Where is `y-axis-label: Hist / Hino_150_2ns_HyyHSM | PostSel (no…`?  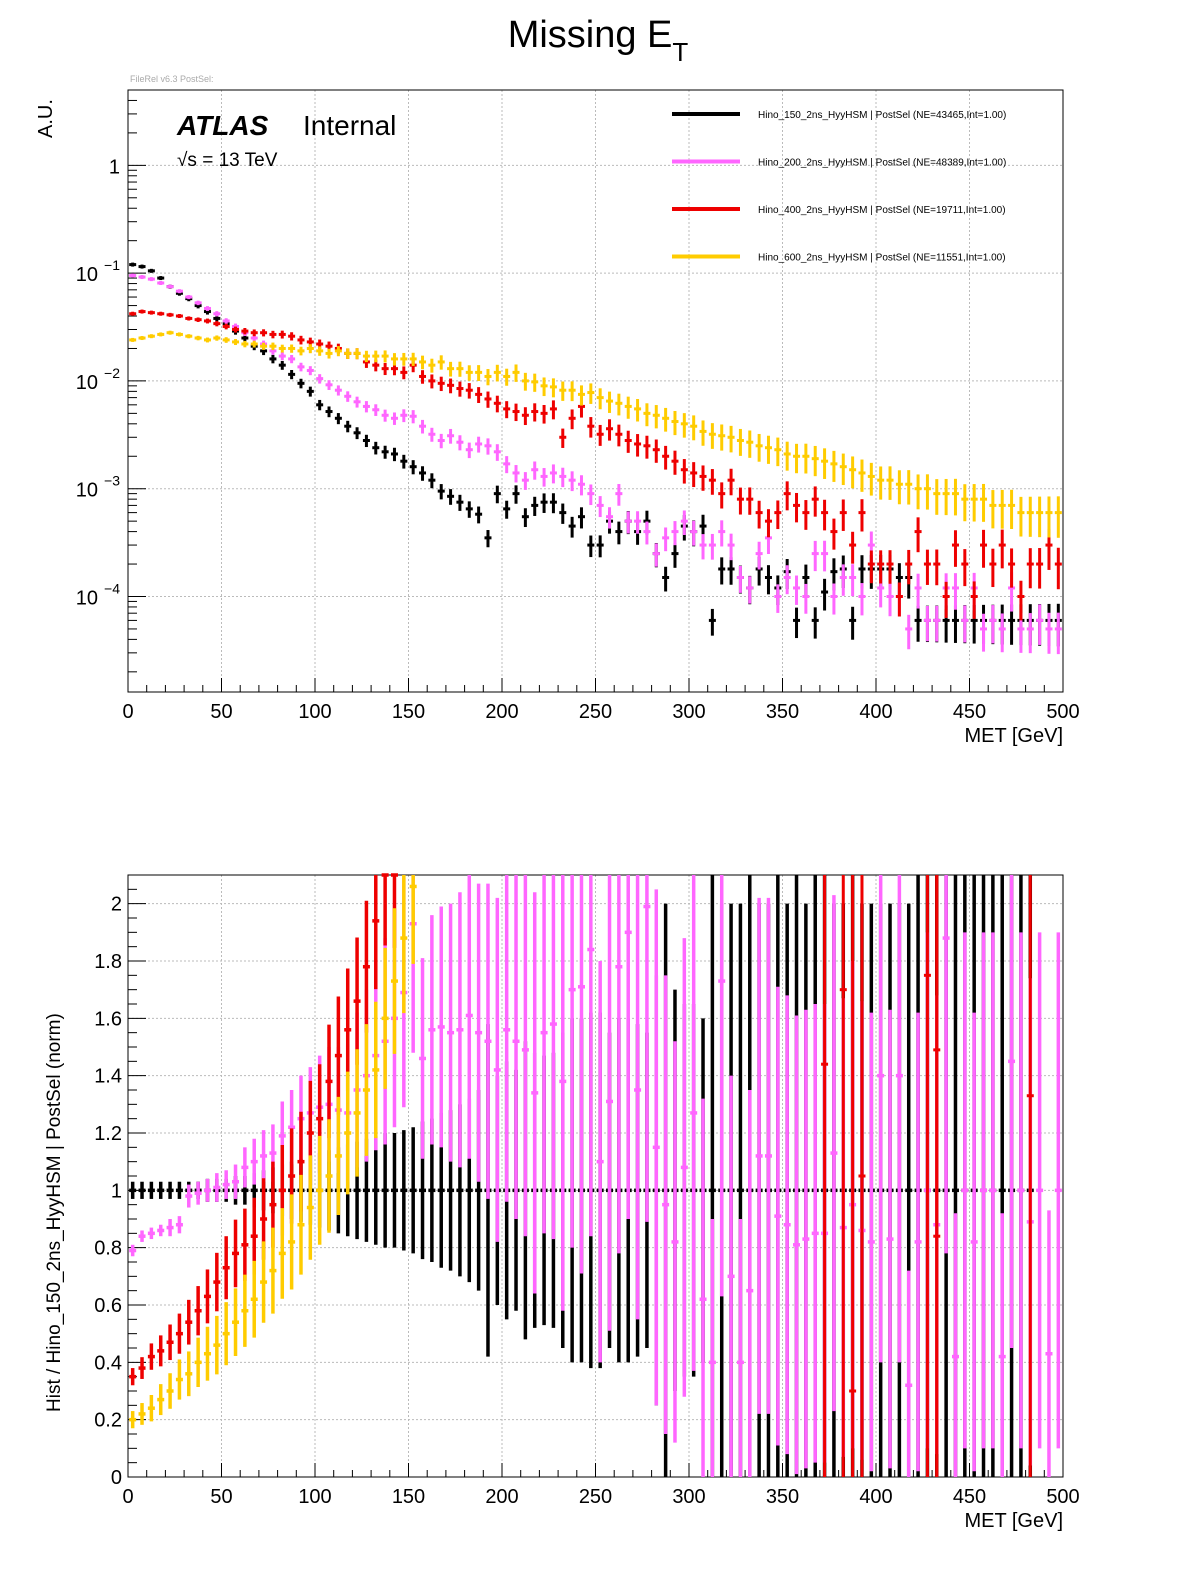
y-axis-label: Hist / Hino_150_2ns_HyyHSM | PostSel (no… is located at coordinates (54, 1212).